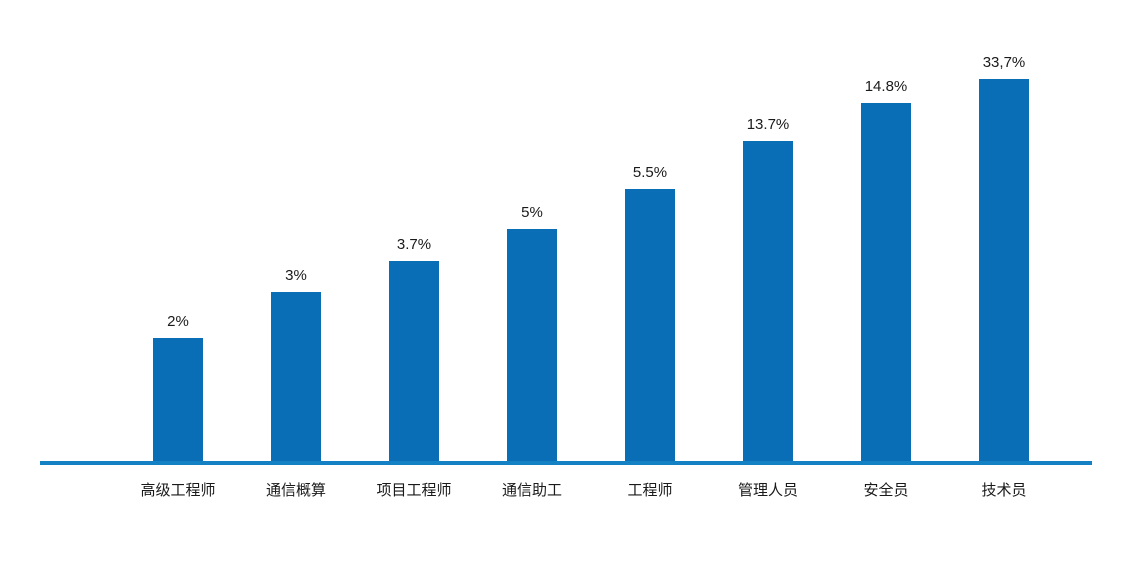  I want to click on bar-column: 5.5%, so click(650, 230).